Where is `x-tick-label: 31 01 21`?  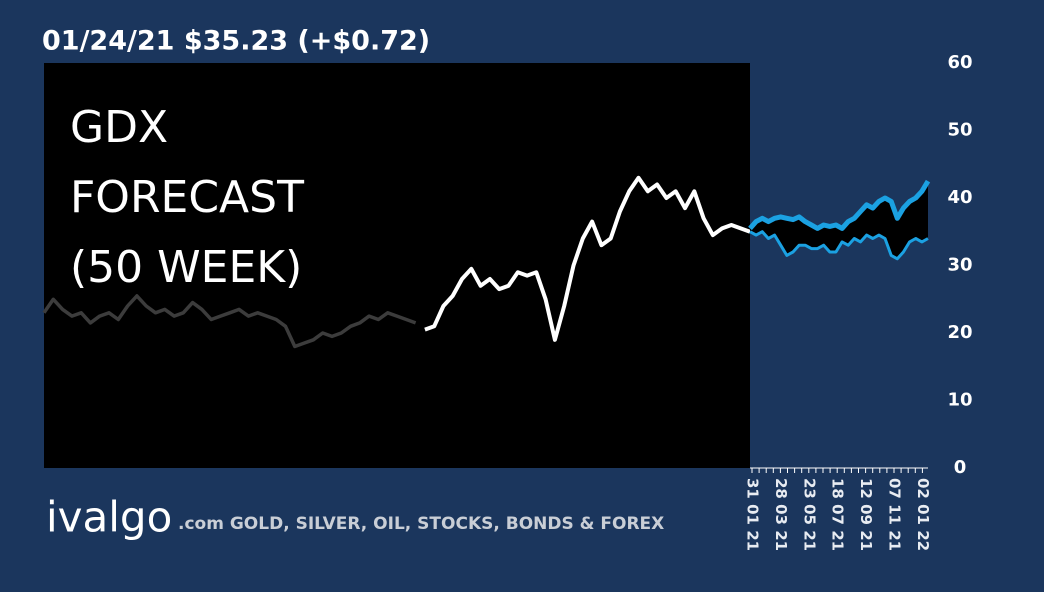
x-tick-label: 31 01 21 is located at coordinates (753, 514).